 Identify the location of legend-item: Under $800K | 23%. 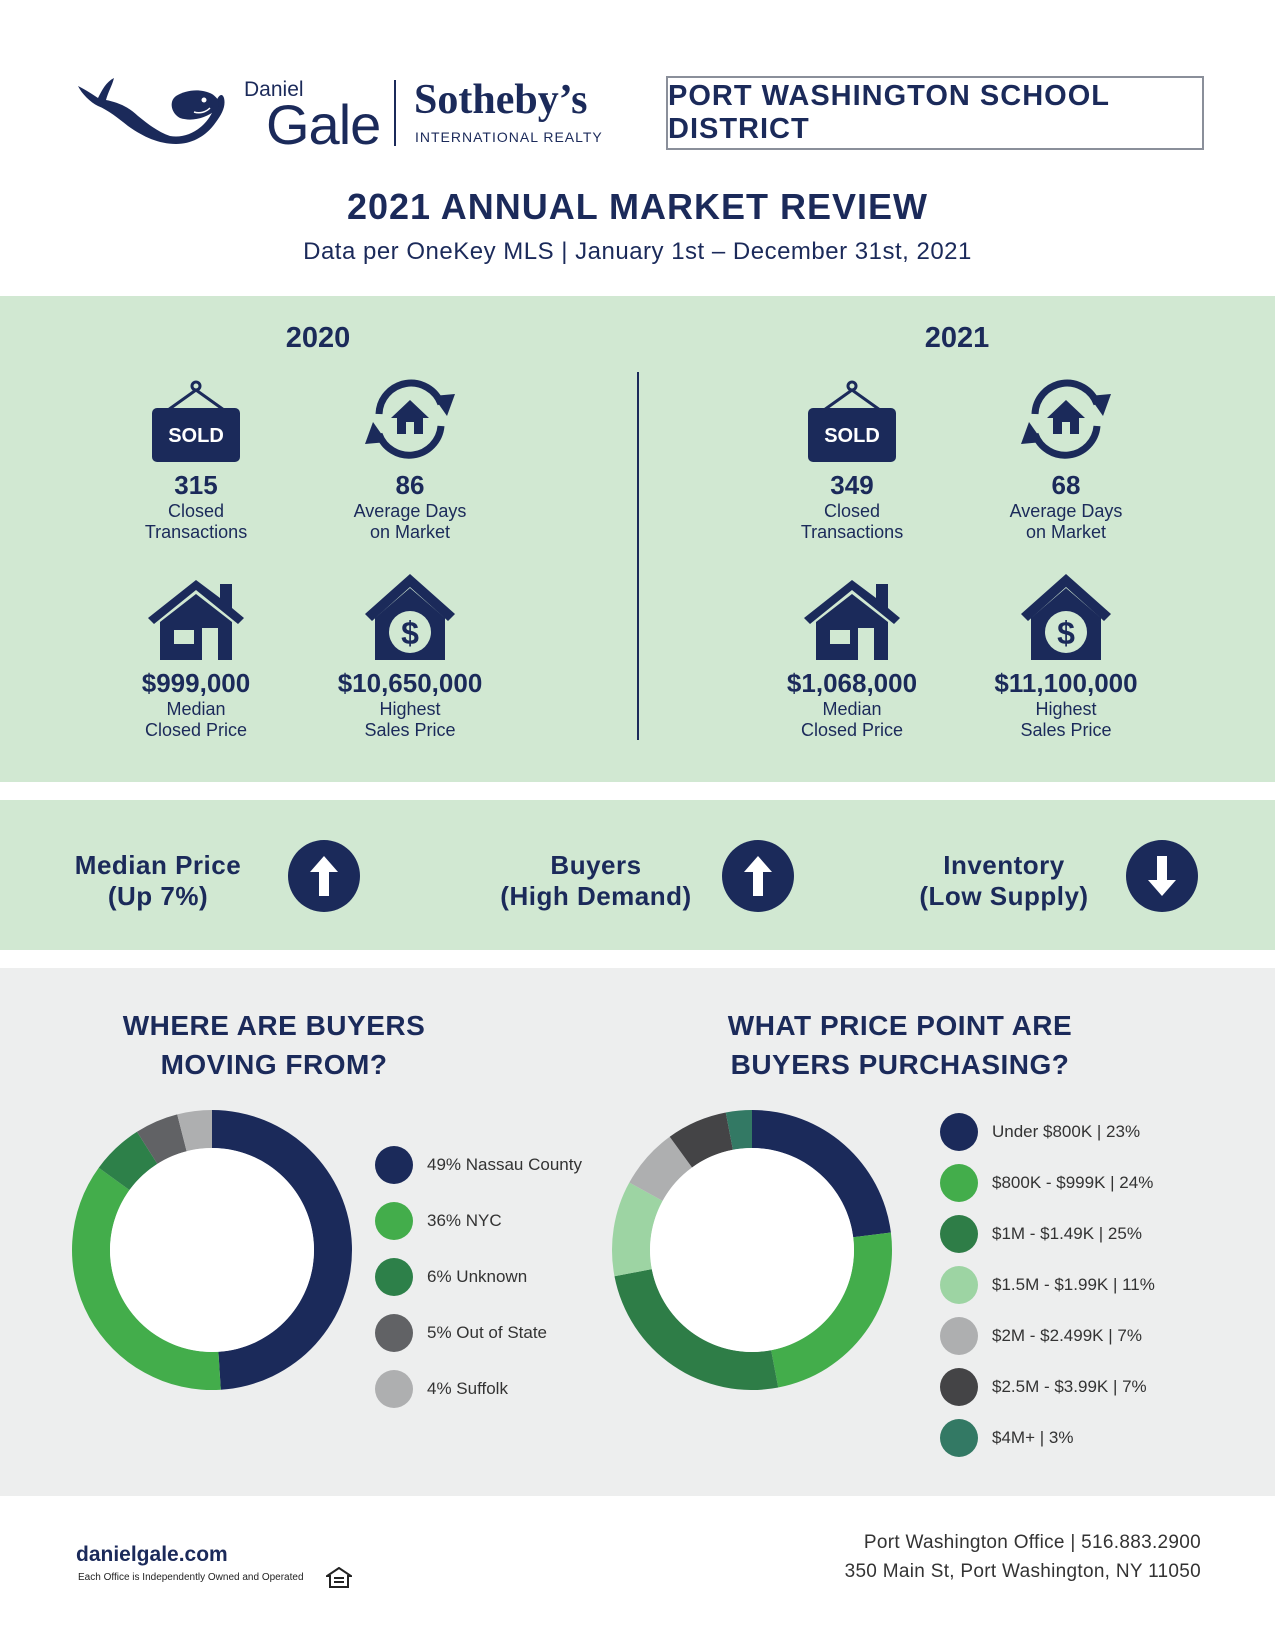
(1040, 1132).